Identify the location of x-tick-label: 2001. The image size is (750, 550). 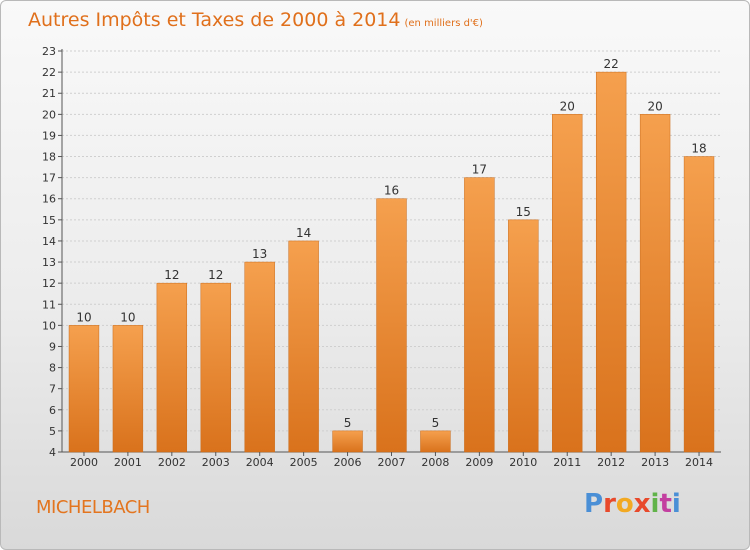
(128, 462).